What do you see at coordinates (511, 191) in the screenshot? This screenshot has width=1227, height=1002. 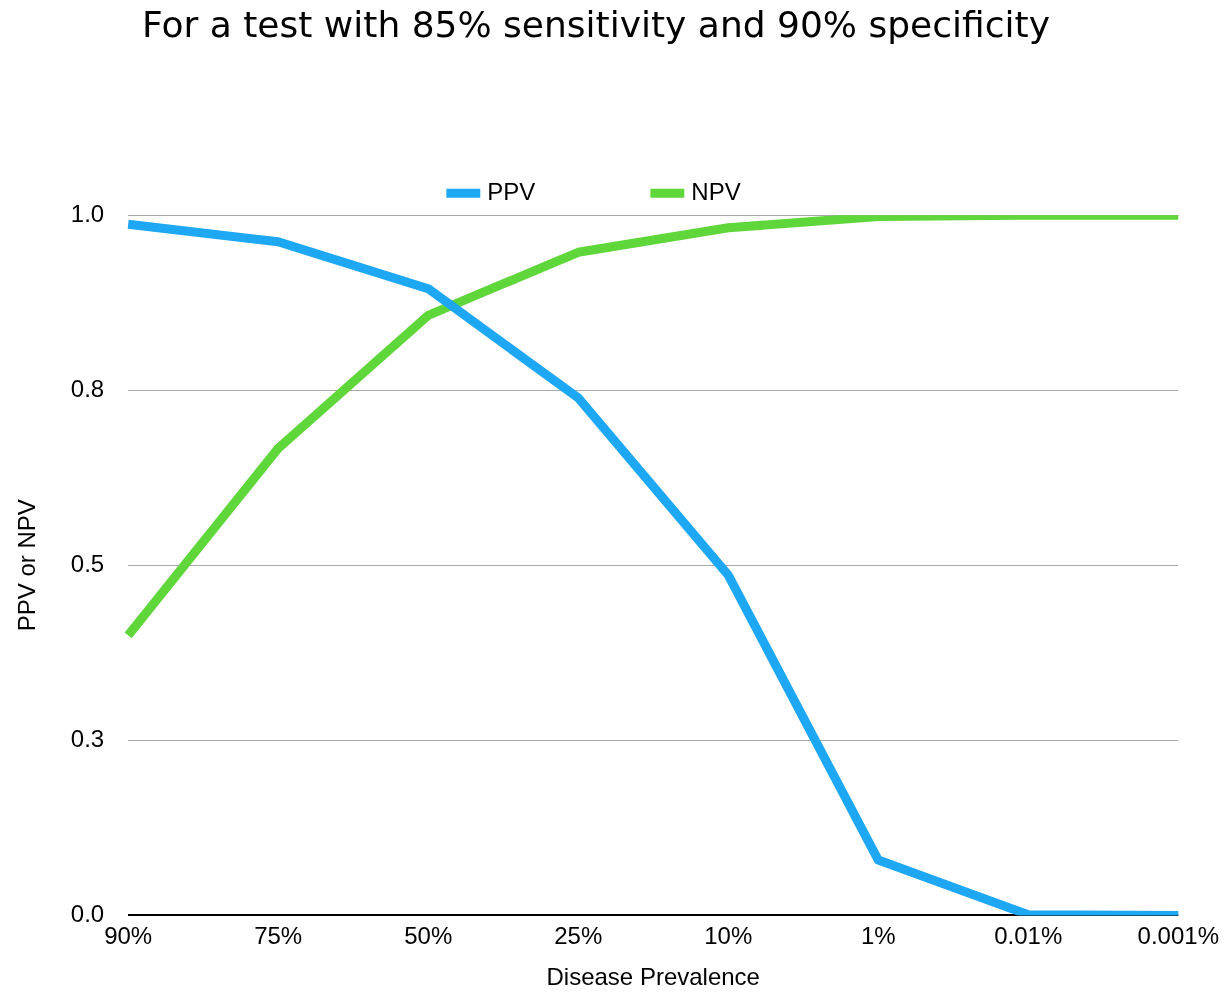 I see `legend-label: PPV` at bounding box center [511, 191].